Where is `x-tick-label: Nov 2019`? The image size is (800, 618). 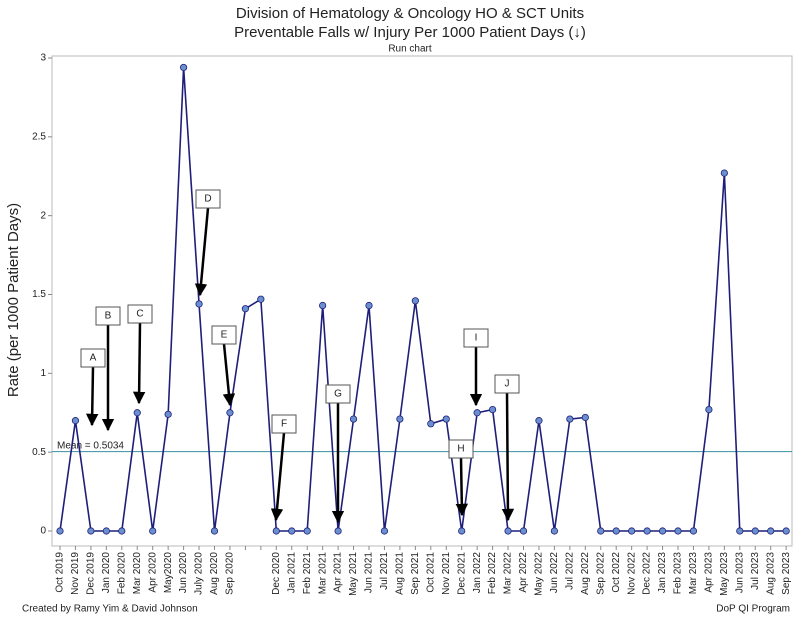
x-tick-label: Nov 2019 is located at coordinates (75, 573).